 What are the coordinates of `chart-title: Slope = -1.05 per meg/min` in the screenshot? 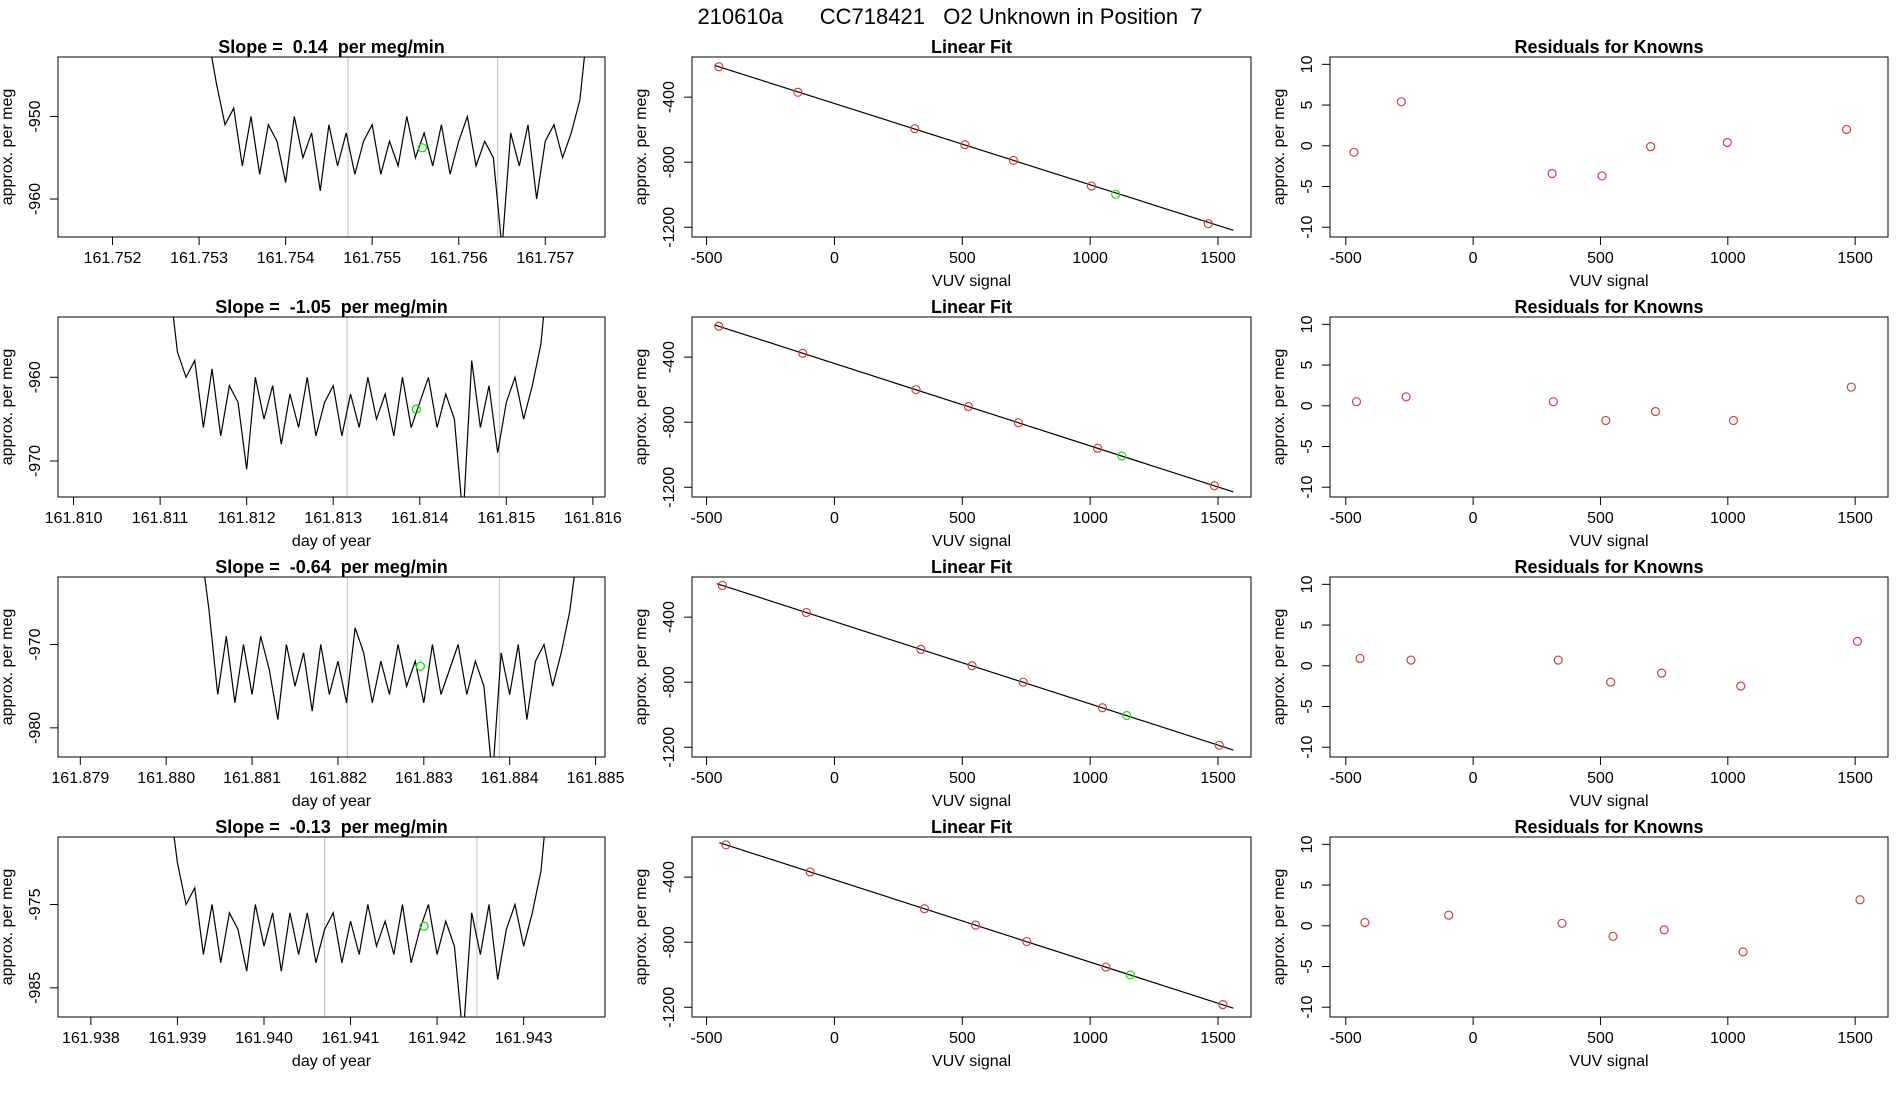 It's located at (331, 307).